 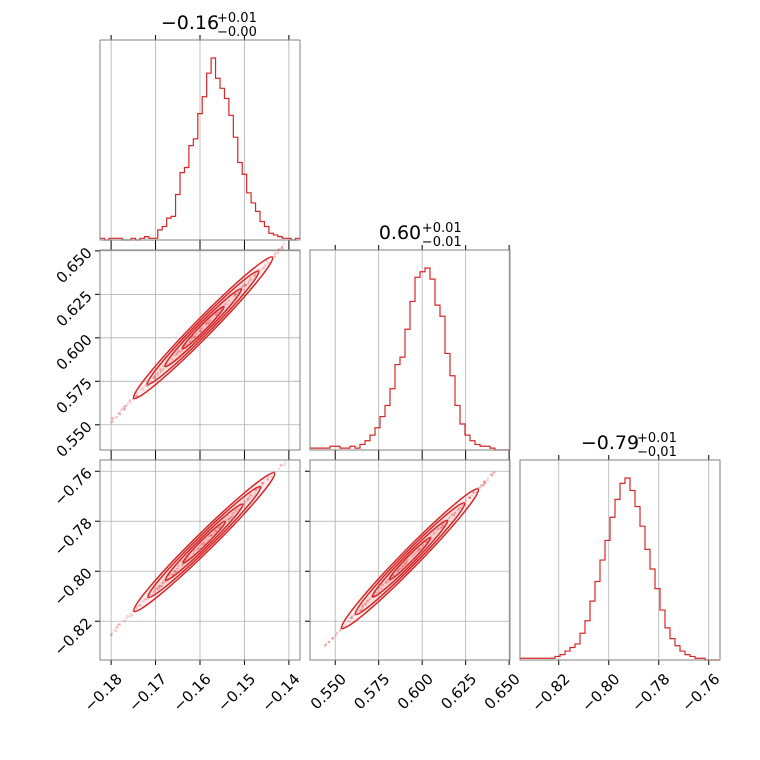 What do you see at coordinates (442, 242) in the screenshot?
I see `marginal-title-sub-p2: −0.01` at bounding box center [442, 242].